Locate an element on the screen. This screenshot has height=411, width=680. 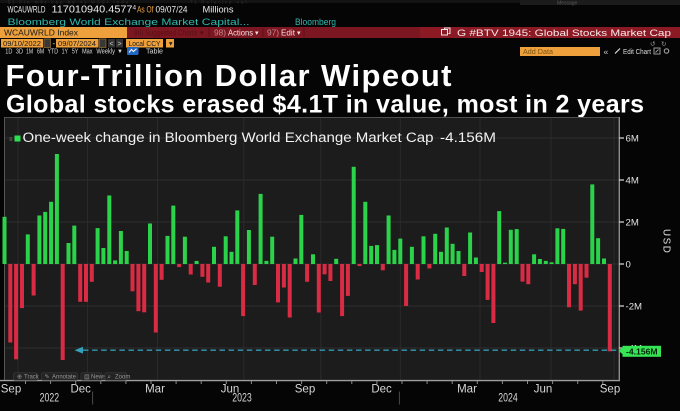
svg-text: 4M is located at coordinates (632, 181).